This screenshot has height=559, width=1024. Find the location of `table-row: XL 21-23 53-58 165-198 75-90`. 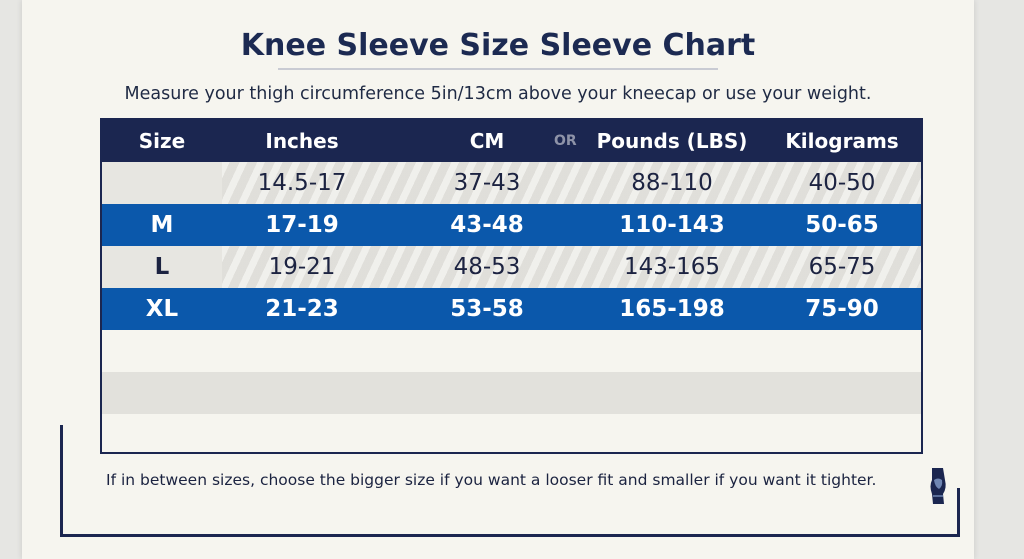

table-row: XL 21-23 53-58 165-198 75-90 is located at coordinates (511, 309).